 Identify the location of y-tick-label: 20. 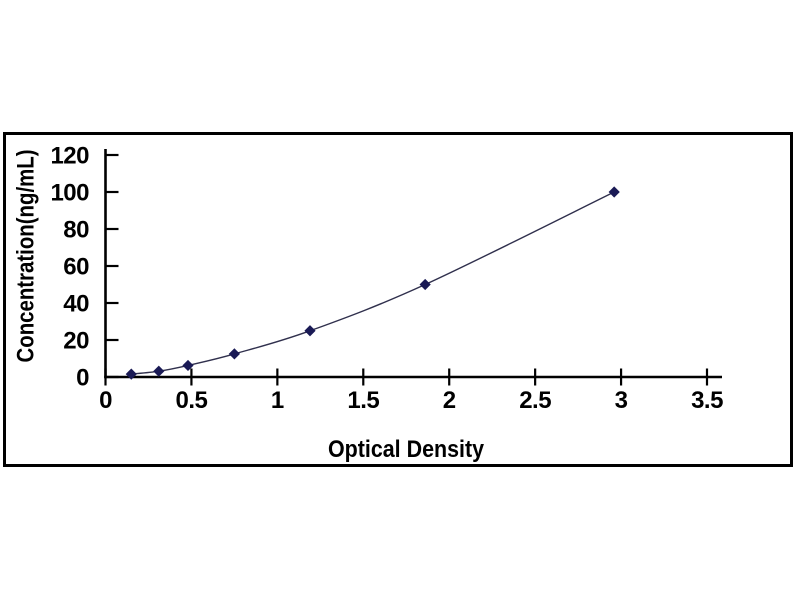
(76, 341).